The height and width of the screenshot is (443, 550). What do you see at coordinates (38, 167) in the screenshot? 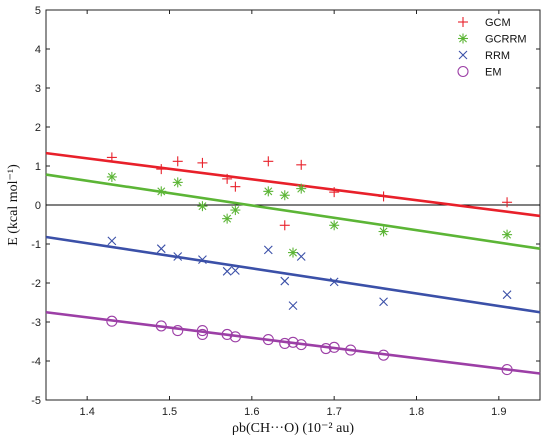
I see `y-tick-label: 1` at bounding box center [38, 167].